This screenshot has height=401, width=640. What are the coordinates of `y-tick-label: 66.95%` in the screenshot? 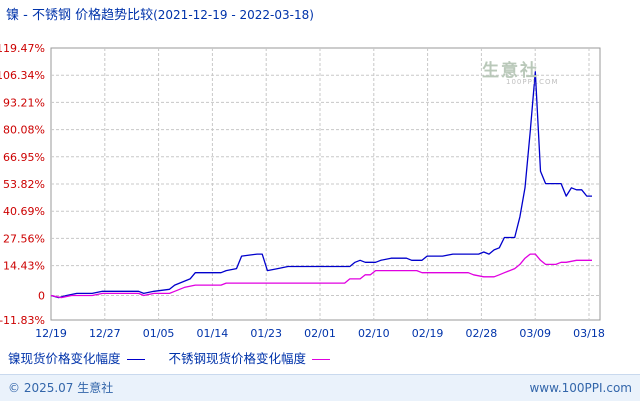 It's located at (24, 157).